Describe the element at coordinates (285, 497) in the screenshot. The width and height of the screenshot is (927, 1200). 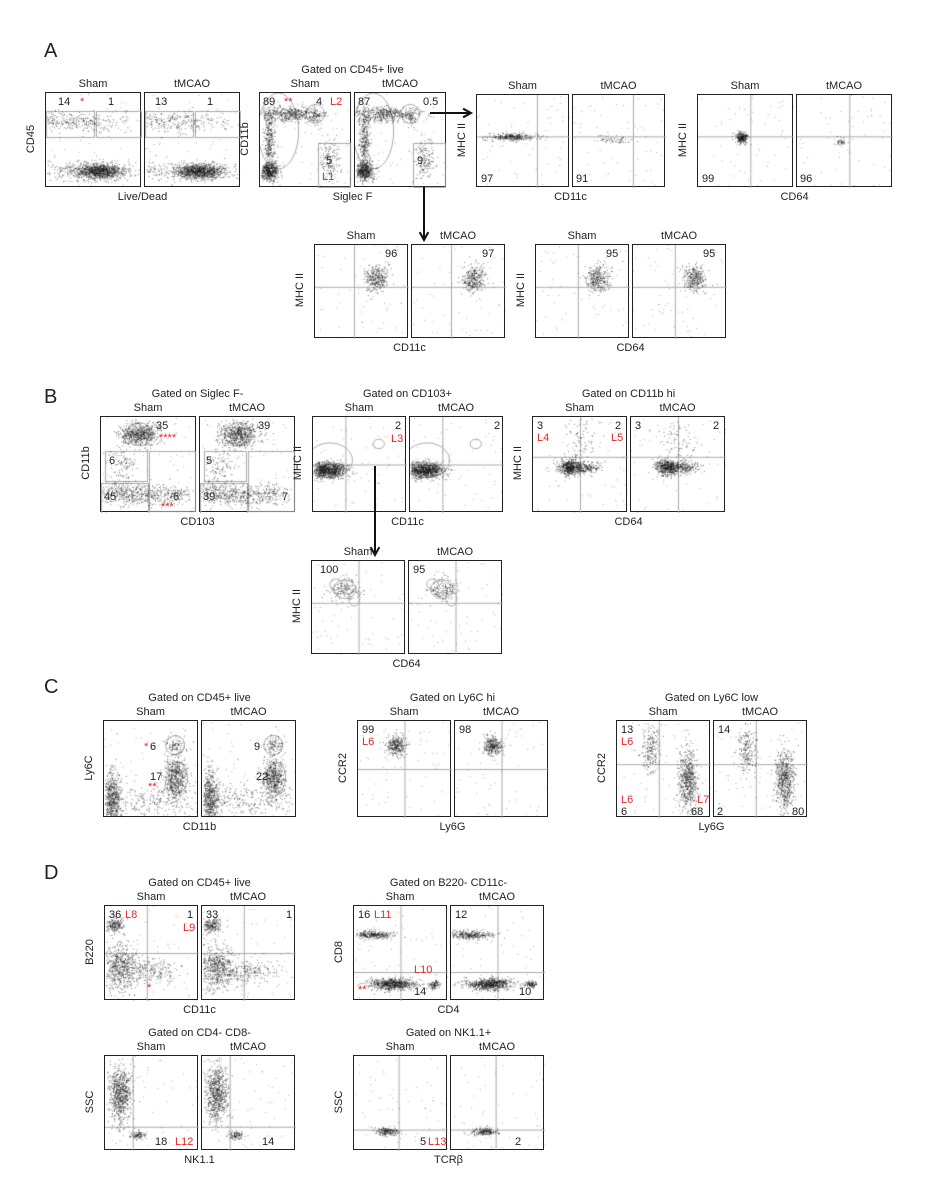
I see `gate-percentage: 7` at that location.